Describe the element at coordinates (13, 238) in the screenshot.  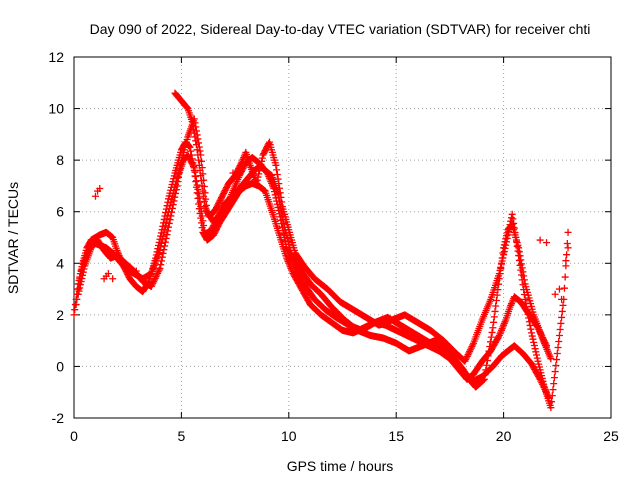
I see `y-axis-label: SDTVAR / TECUs` at that location.